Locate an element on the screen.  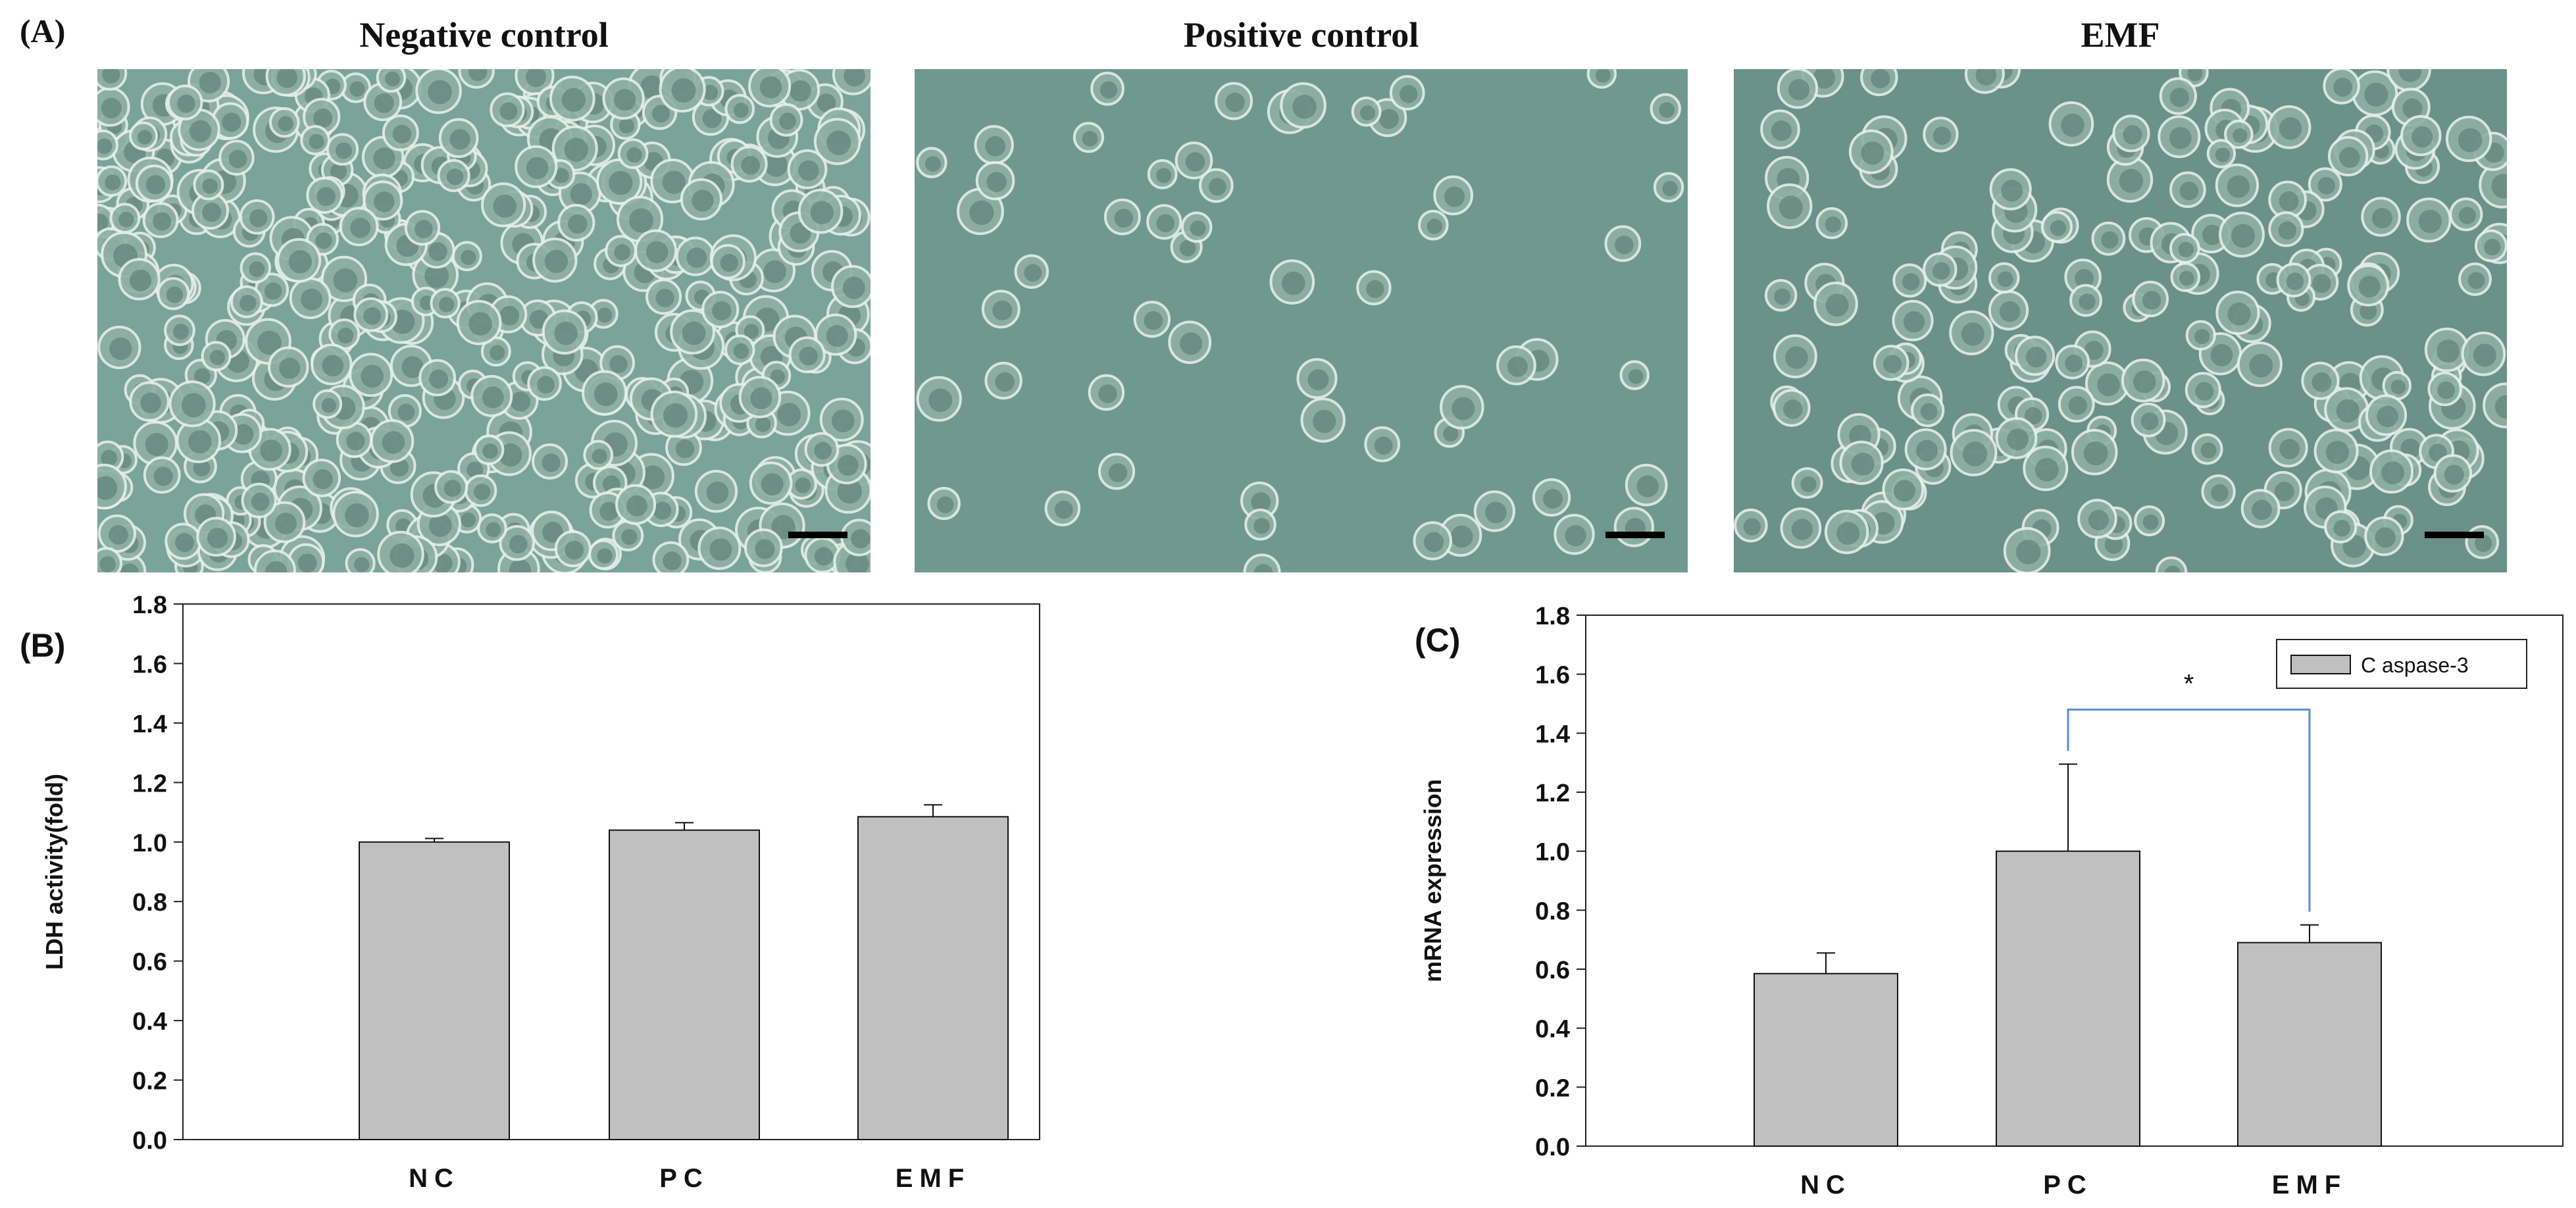
x-tick-label: EMF is located at coordinates (2309, 1184).